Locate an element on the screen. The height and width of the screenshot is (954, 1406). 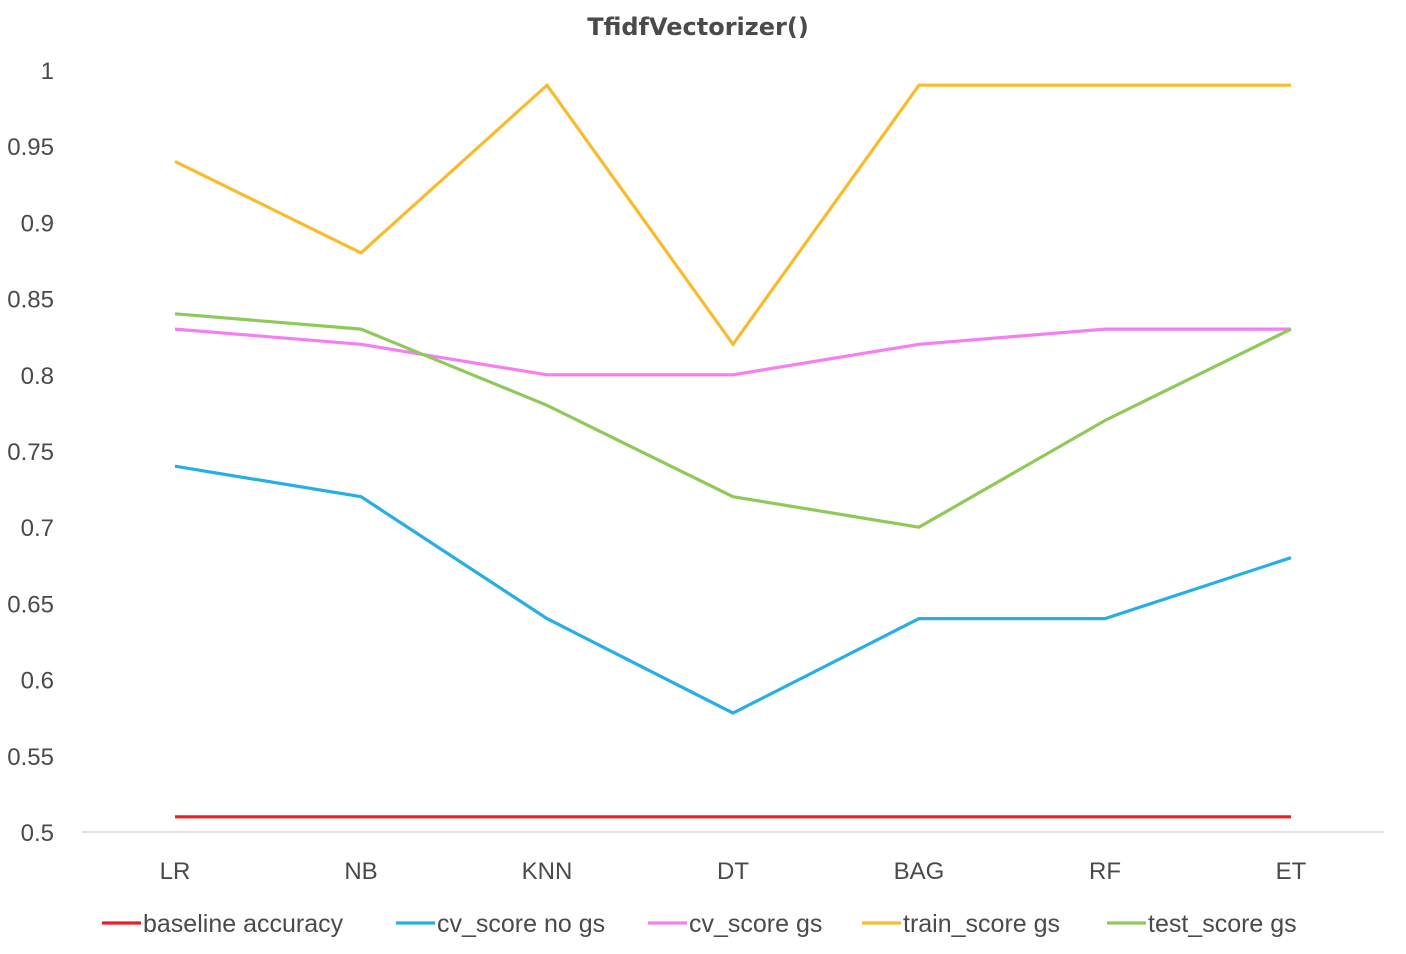
y-tick-label: 0.95 is located at coordinates (30, 147).